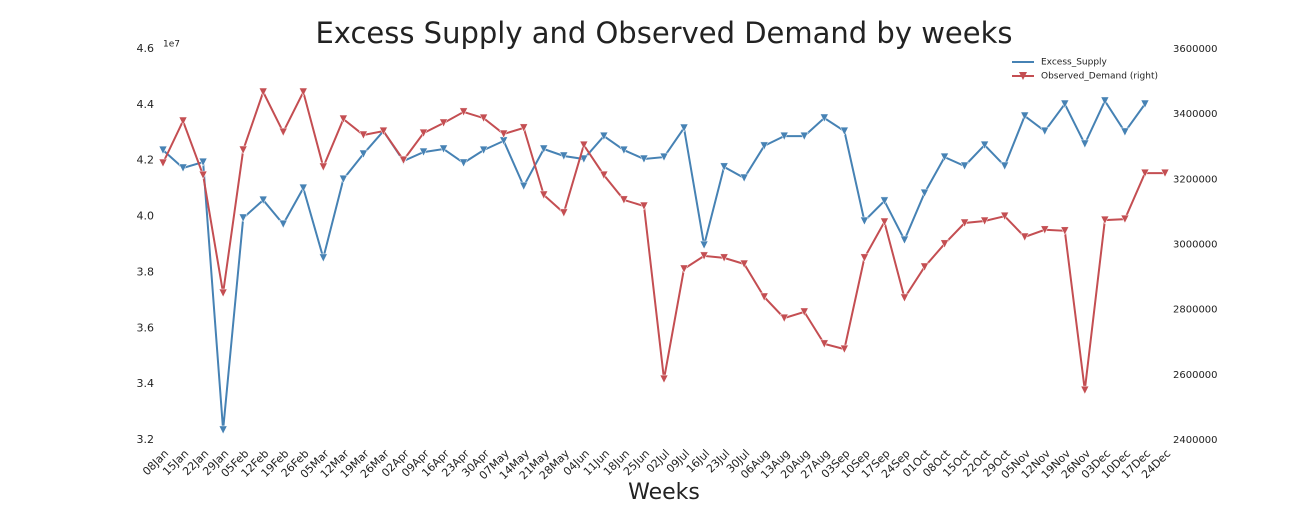 The height and width of the screenshot is (508, 1296). I want to click on y-offset-label: 1e7, so click(171, 45).